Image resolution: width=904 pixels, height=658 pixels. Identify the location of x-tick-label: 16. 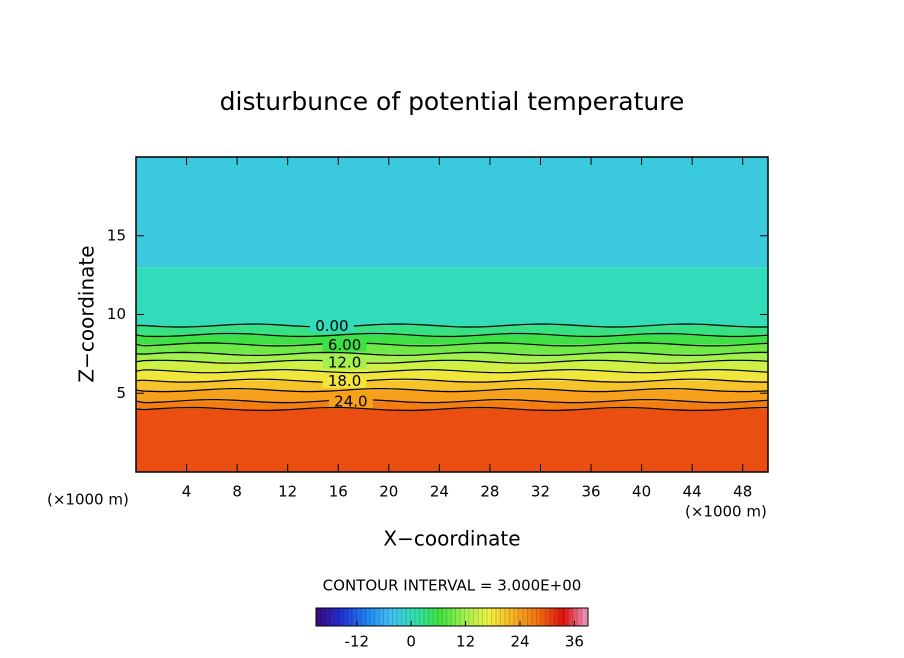
(338, 492).